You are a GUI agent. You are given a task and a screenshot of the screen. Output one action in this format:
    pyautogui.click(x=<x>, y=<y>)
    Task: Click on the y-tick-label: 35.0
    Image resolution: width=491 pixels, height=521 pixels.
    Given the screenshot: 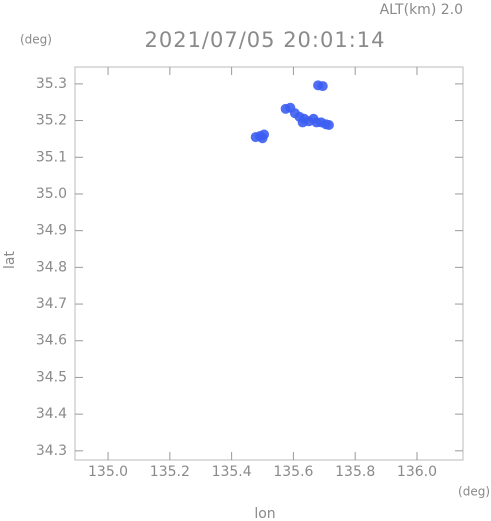 What is the action you would take?
    pyautogui.click(x=51, y=194)
    